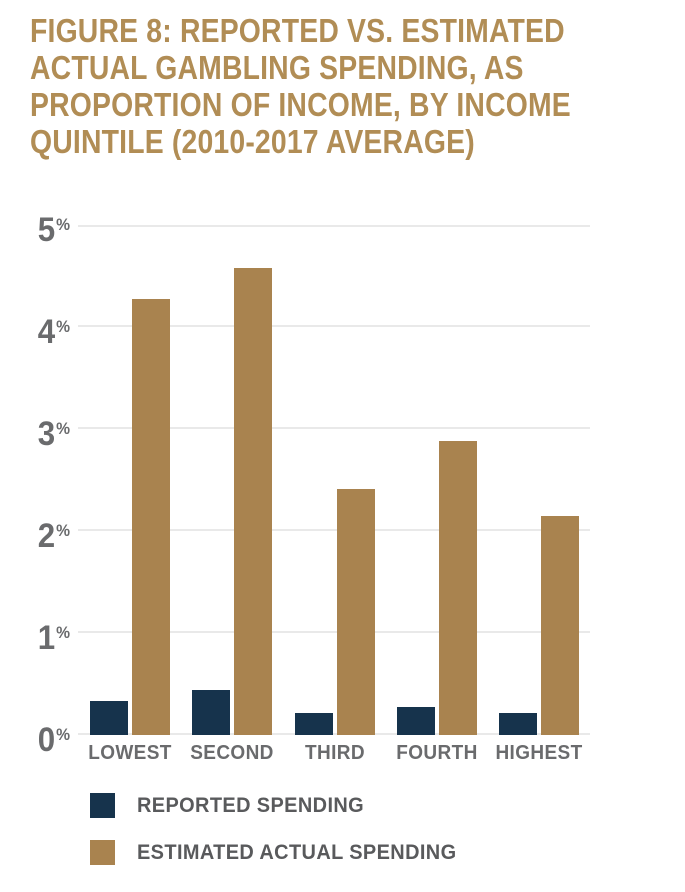 This screenshot has width=685, height=892. I want to click on y-tick-label: 4%, so click(53, 332).